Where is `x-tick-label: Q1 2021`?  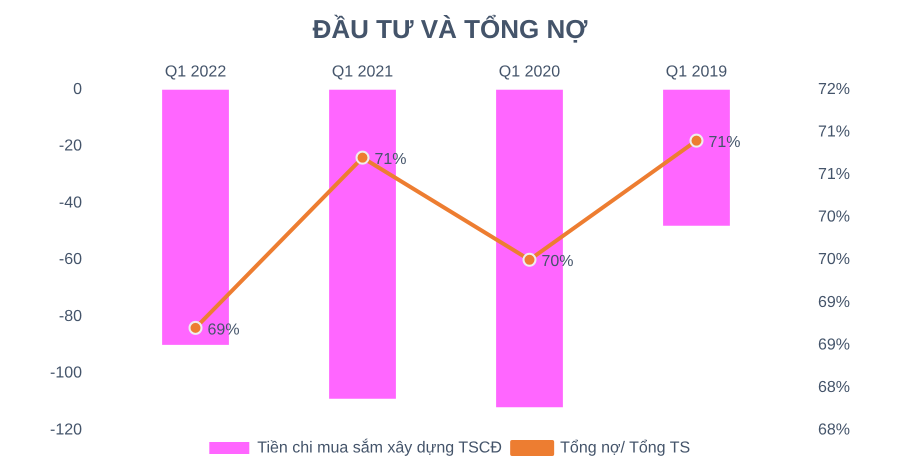 x-tick-label: Q1 2021 is located at coordinates (363, 71).